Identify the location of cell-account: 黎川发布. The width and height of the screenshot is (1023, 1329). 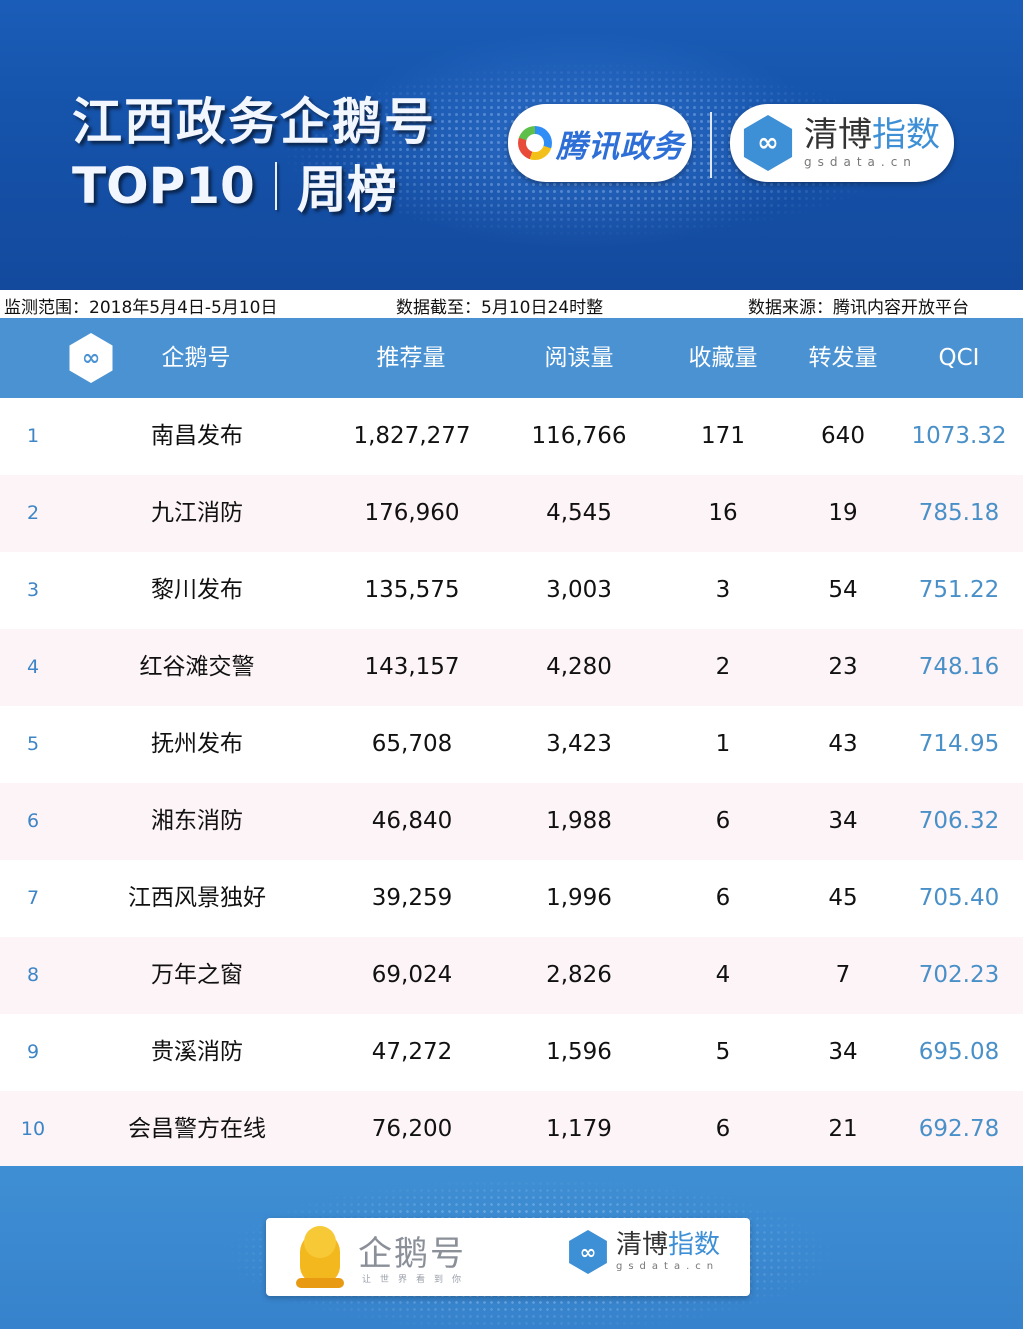
(197, 590).